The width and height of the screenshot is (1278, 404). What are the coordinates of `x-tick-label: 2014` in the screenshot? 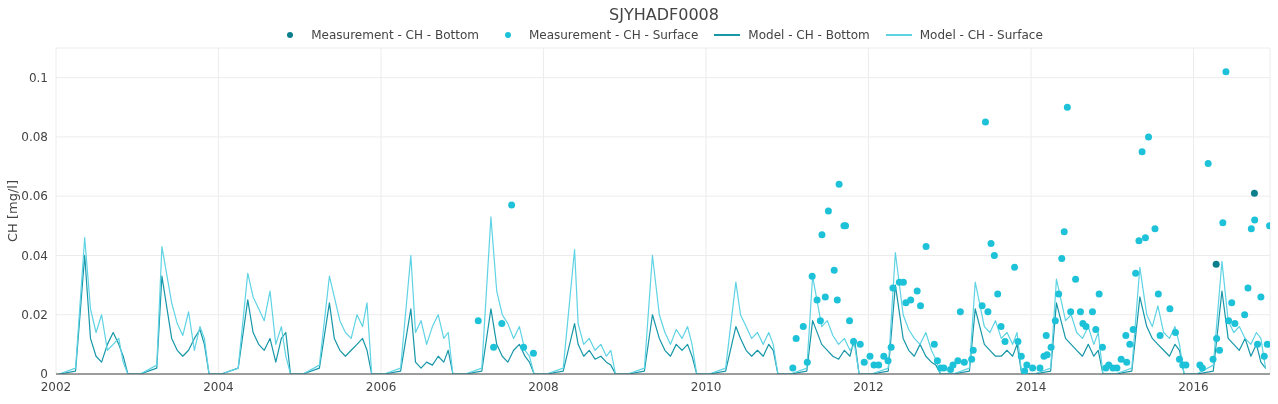 It's located at (1031, 386).